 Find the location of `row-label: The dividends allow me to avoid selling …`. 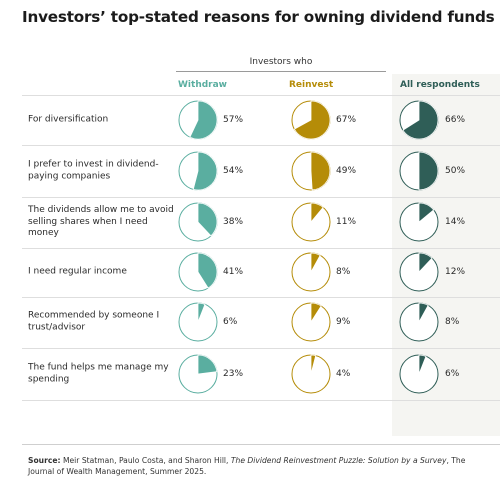

row-label: The dividends allow me to avoid selling … is located at coordinates (101, 221).